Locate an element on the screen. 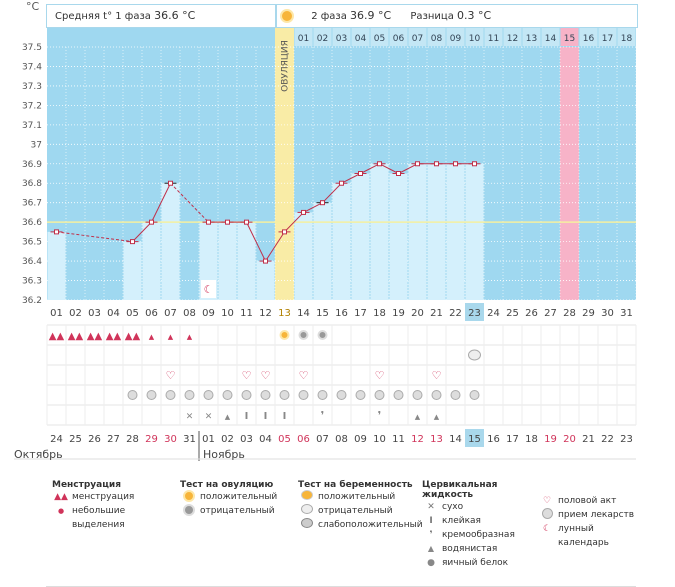 Image resolution: width=675 pixels, height=587 pixels. phase2-label: 2 фаза is located at coordinates (329, 16).